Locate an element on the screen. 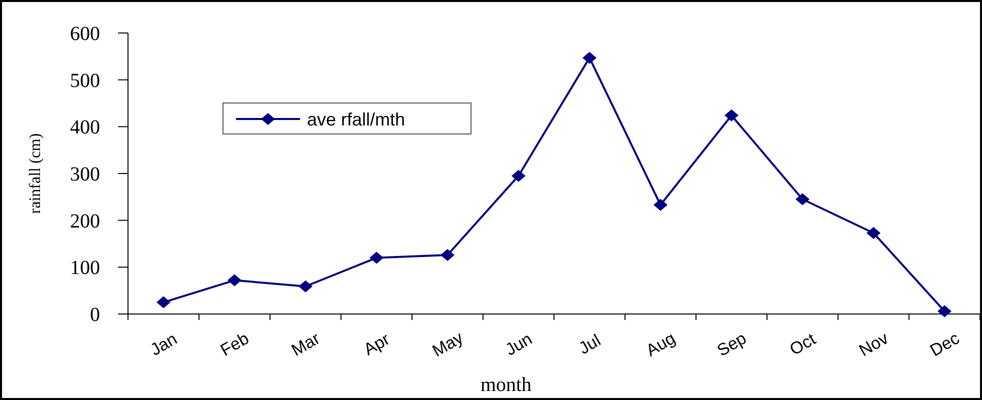 The height and width of the screenshot is (400, 982). x-tick-label: Apr is located at coordinates (377, 344).